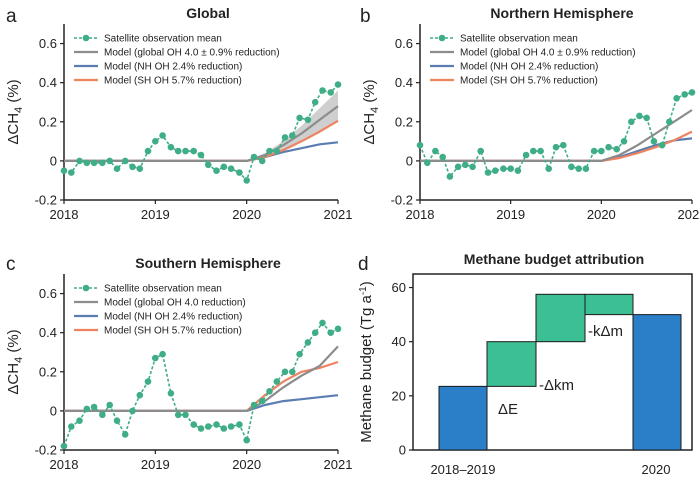  What do you see at coordinates (554, 259) in the screenshot?
I see `panel-title: Methane budget attribution` at bounding box center [554, 259].